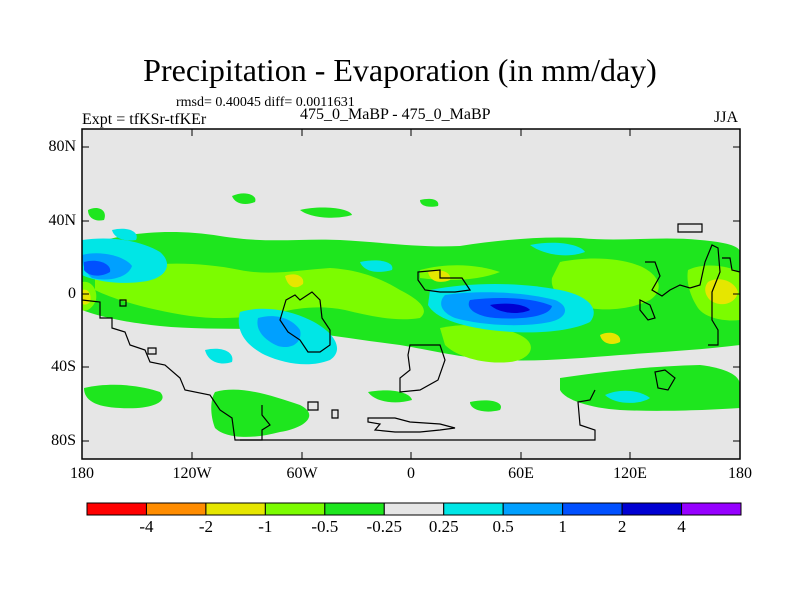  I want to click on coastline-east, so click(731, 265).